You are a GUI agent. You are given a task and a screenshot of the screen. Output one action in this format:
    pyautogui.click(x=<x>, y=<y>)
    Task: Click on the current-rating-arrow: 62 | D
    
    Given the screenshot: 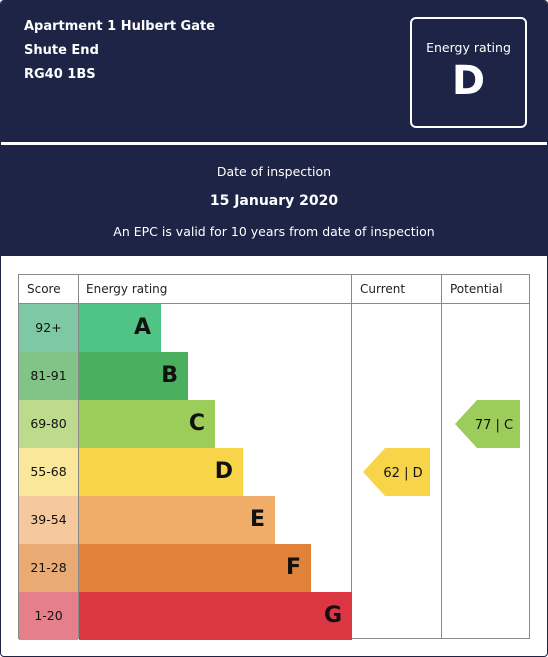 What is the action you would take?
    pyautogui.click(x=396, y=472)
    